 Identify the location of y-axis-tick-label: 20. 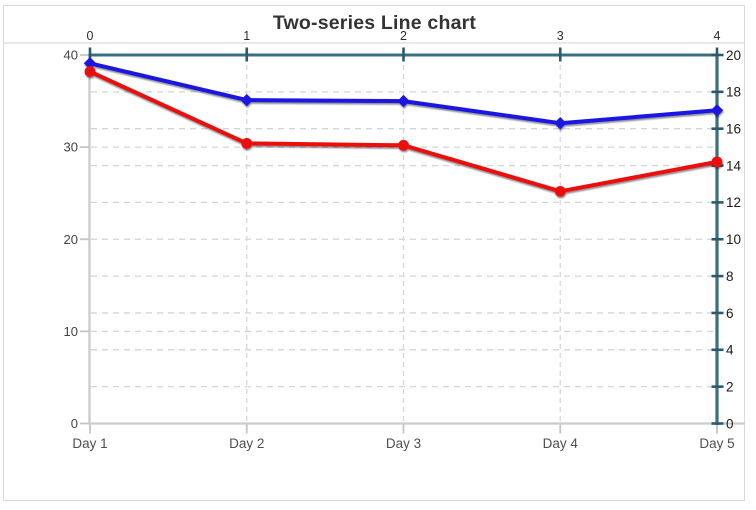
(71, 239).